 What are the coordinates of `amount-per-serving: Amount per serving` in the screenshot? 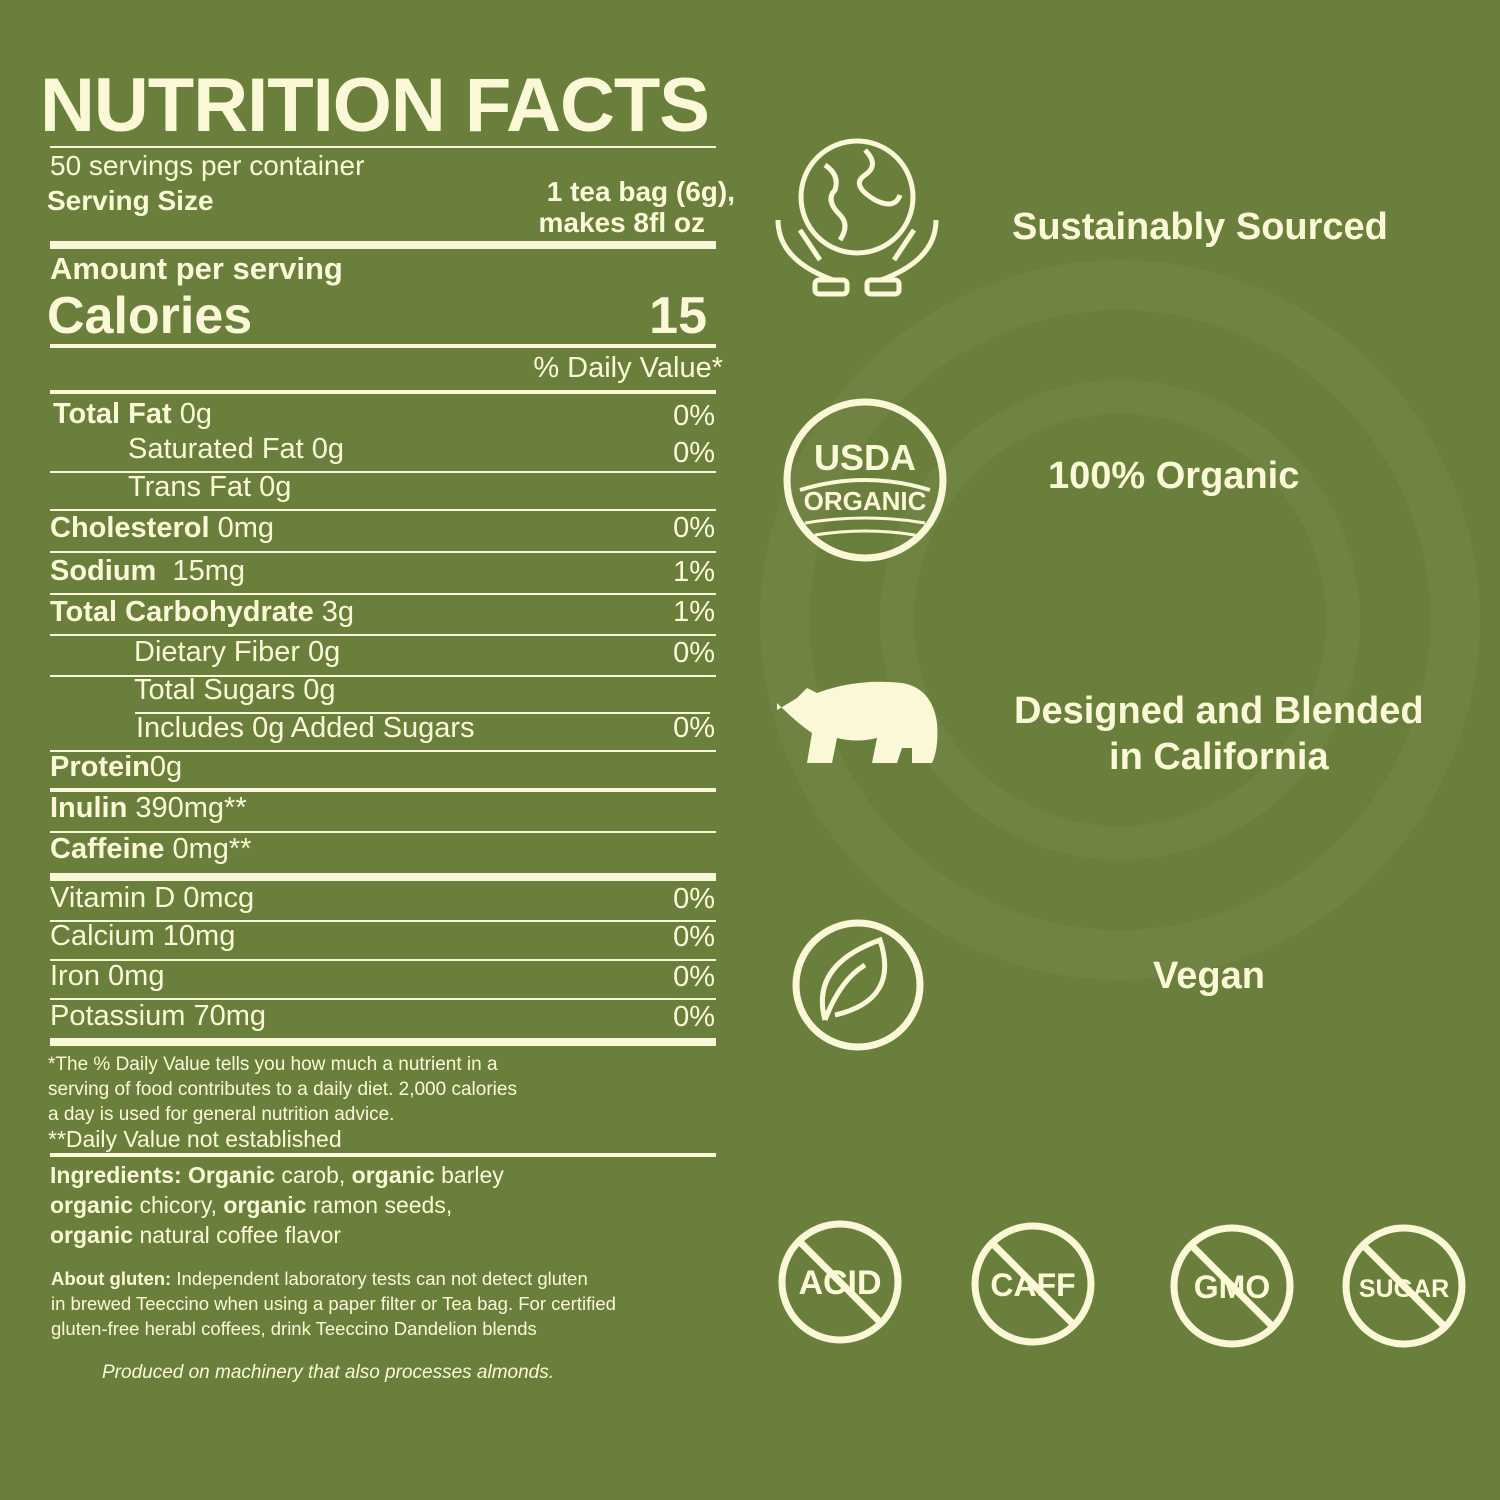 It's located at (196, 268).